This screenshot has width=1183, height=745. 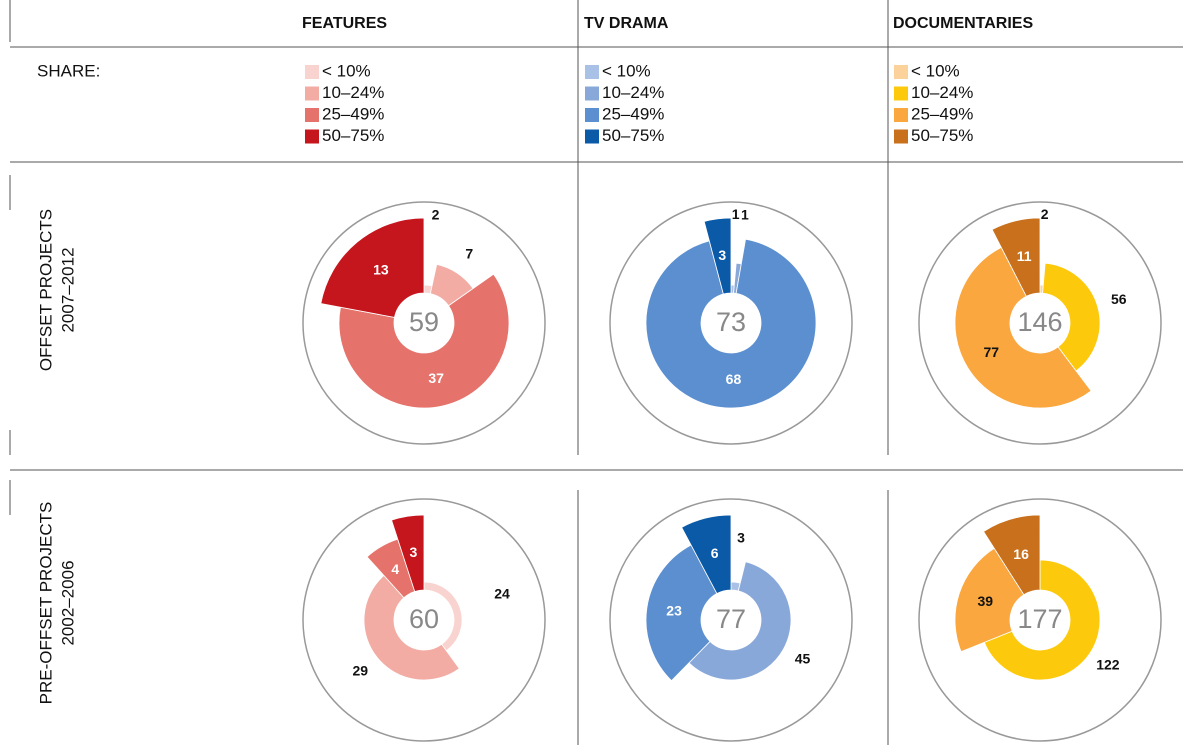 What do you see at coordinates (45, 290) in the screenshot?
I see `row-title: OFFSET PROJECTS` at bounding box center [45, 290].